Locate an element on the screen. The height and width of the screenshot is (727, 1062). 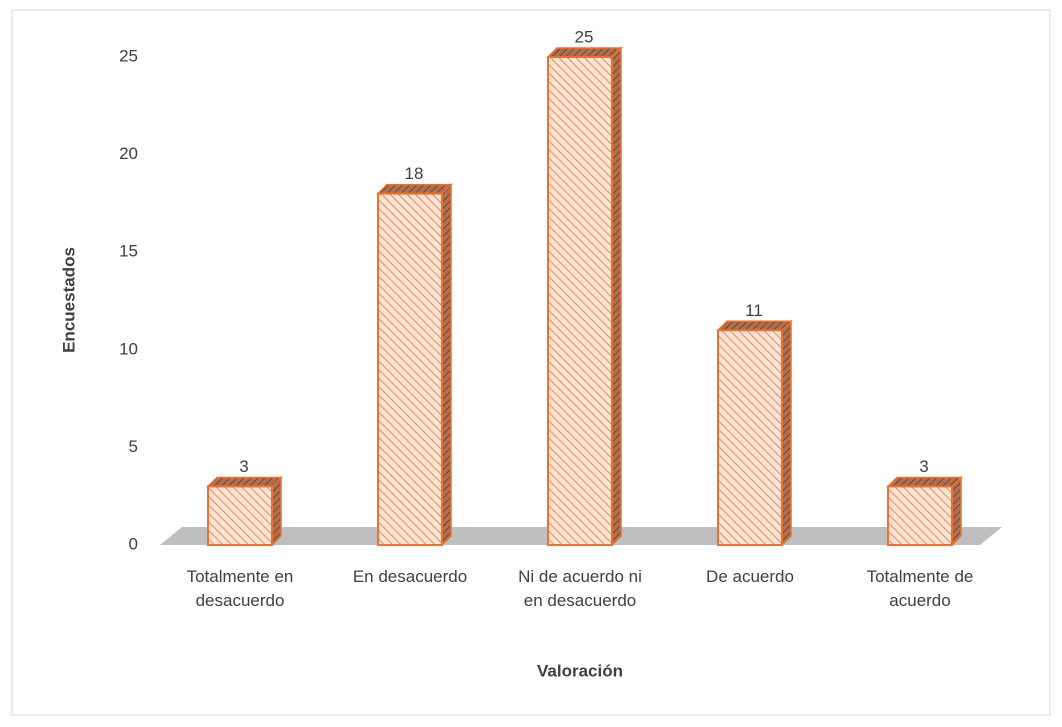
y-axis-title: Encuestados is located at coordinates (68, 300).